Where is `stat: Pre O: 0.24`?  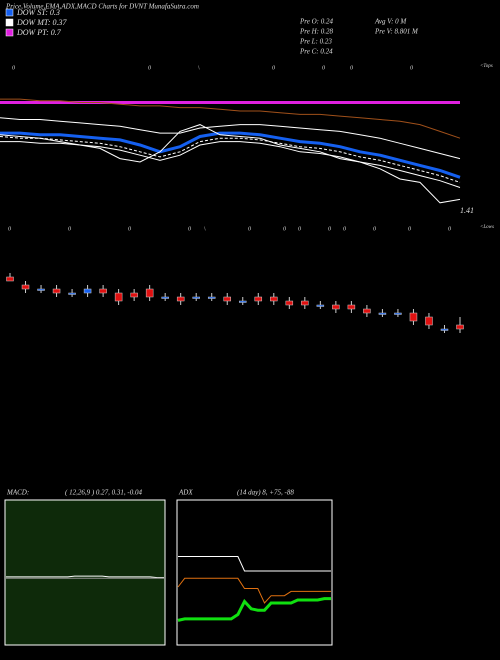 stat: Pre O: 0.24 is located at coordinates (316, 22).